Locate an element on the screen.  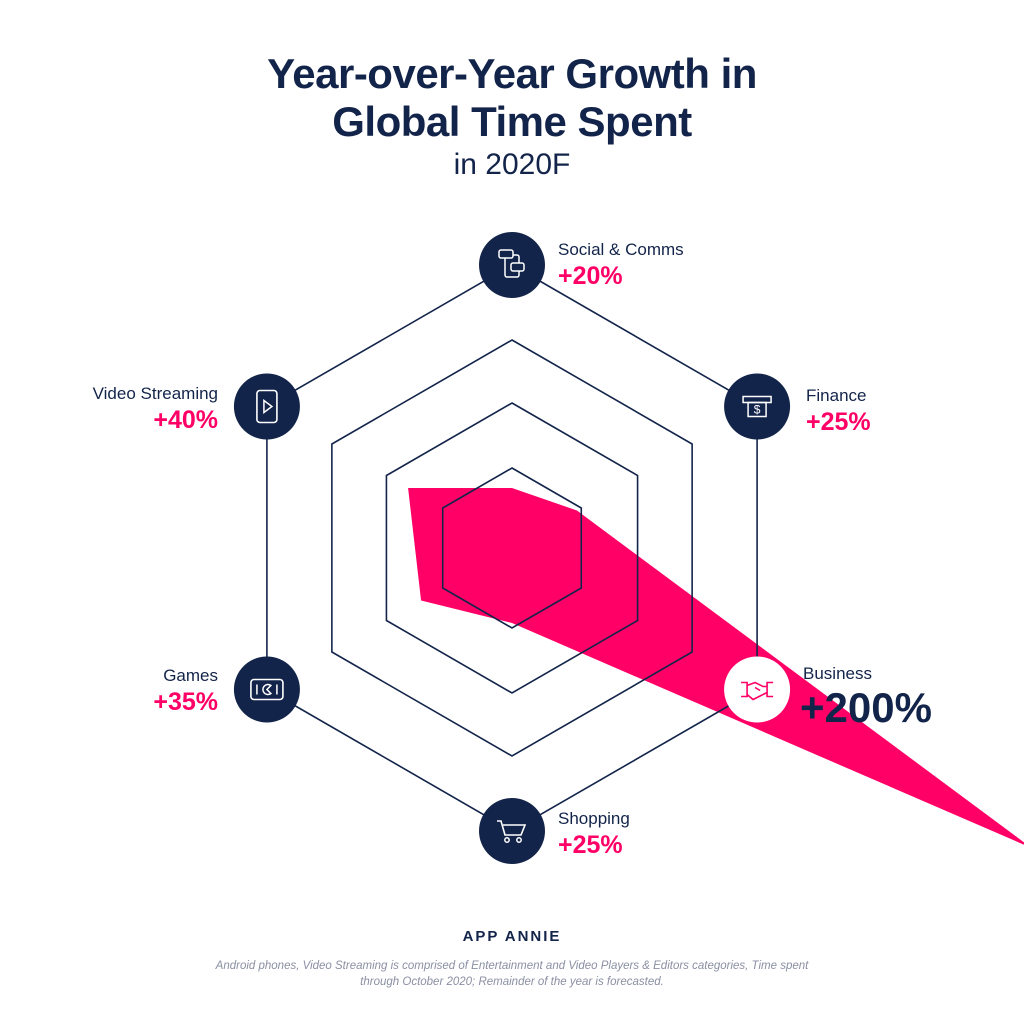
shopping-cart-icon is located at coordinates (512, 831).